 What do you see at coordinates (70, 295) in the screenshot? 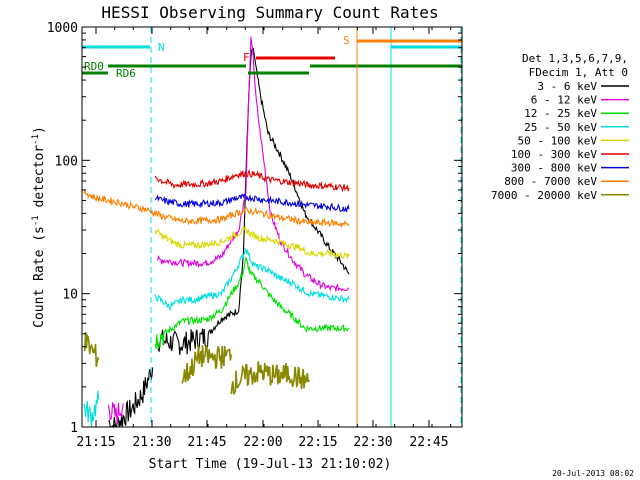
I see `y-tick-label: 10` at bounding box center [70, 295].